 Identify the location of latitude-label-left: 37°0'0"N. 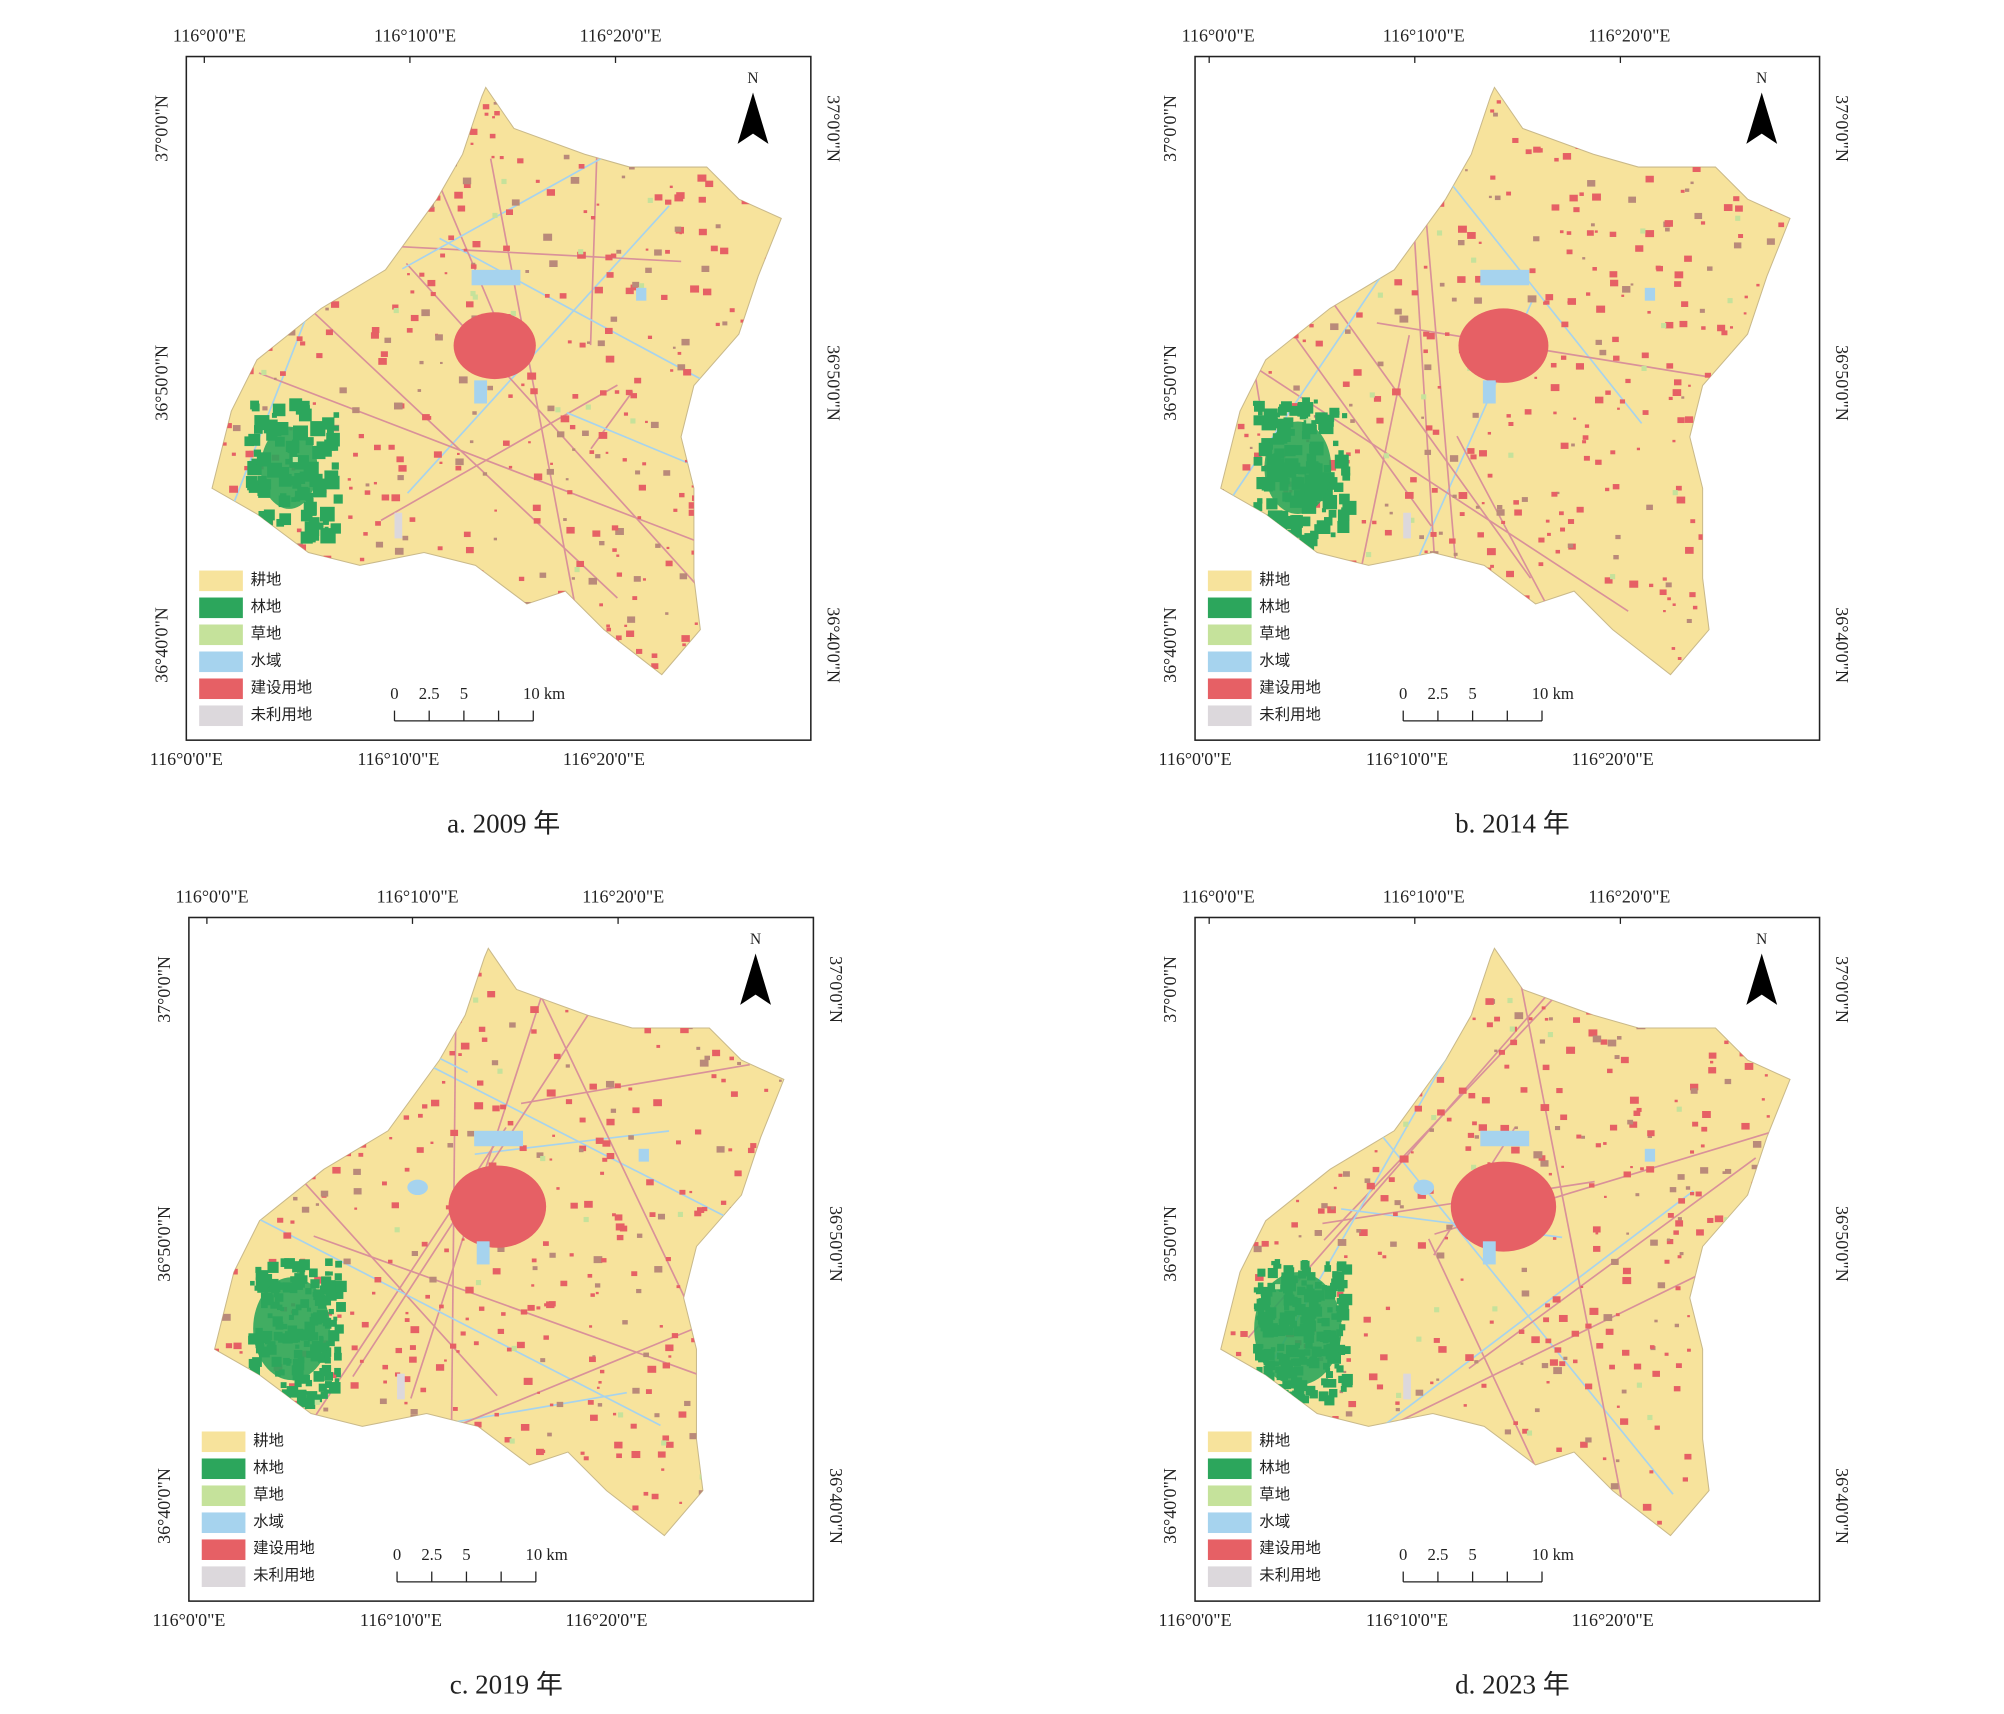
(1170, 989).